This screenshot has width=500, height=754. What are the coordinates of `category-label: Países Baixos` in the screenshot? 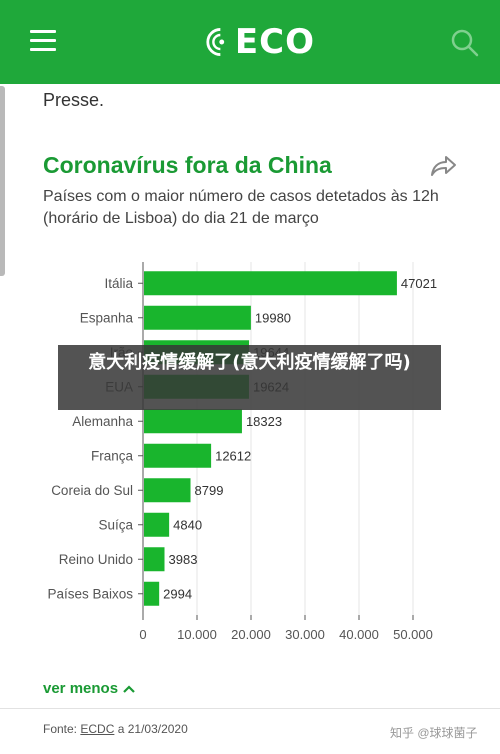 It's located at (90, 593).